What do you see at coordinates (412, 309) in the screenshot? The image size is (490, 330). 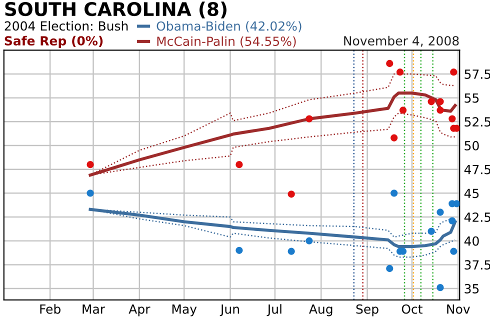 I see `x-tick-label: Oct` at bounding box center [412, 309].